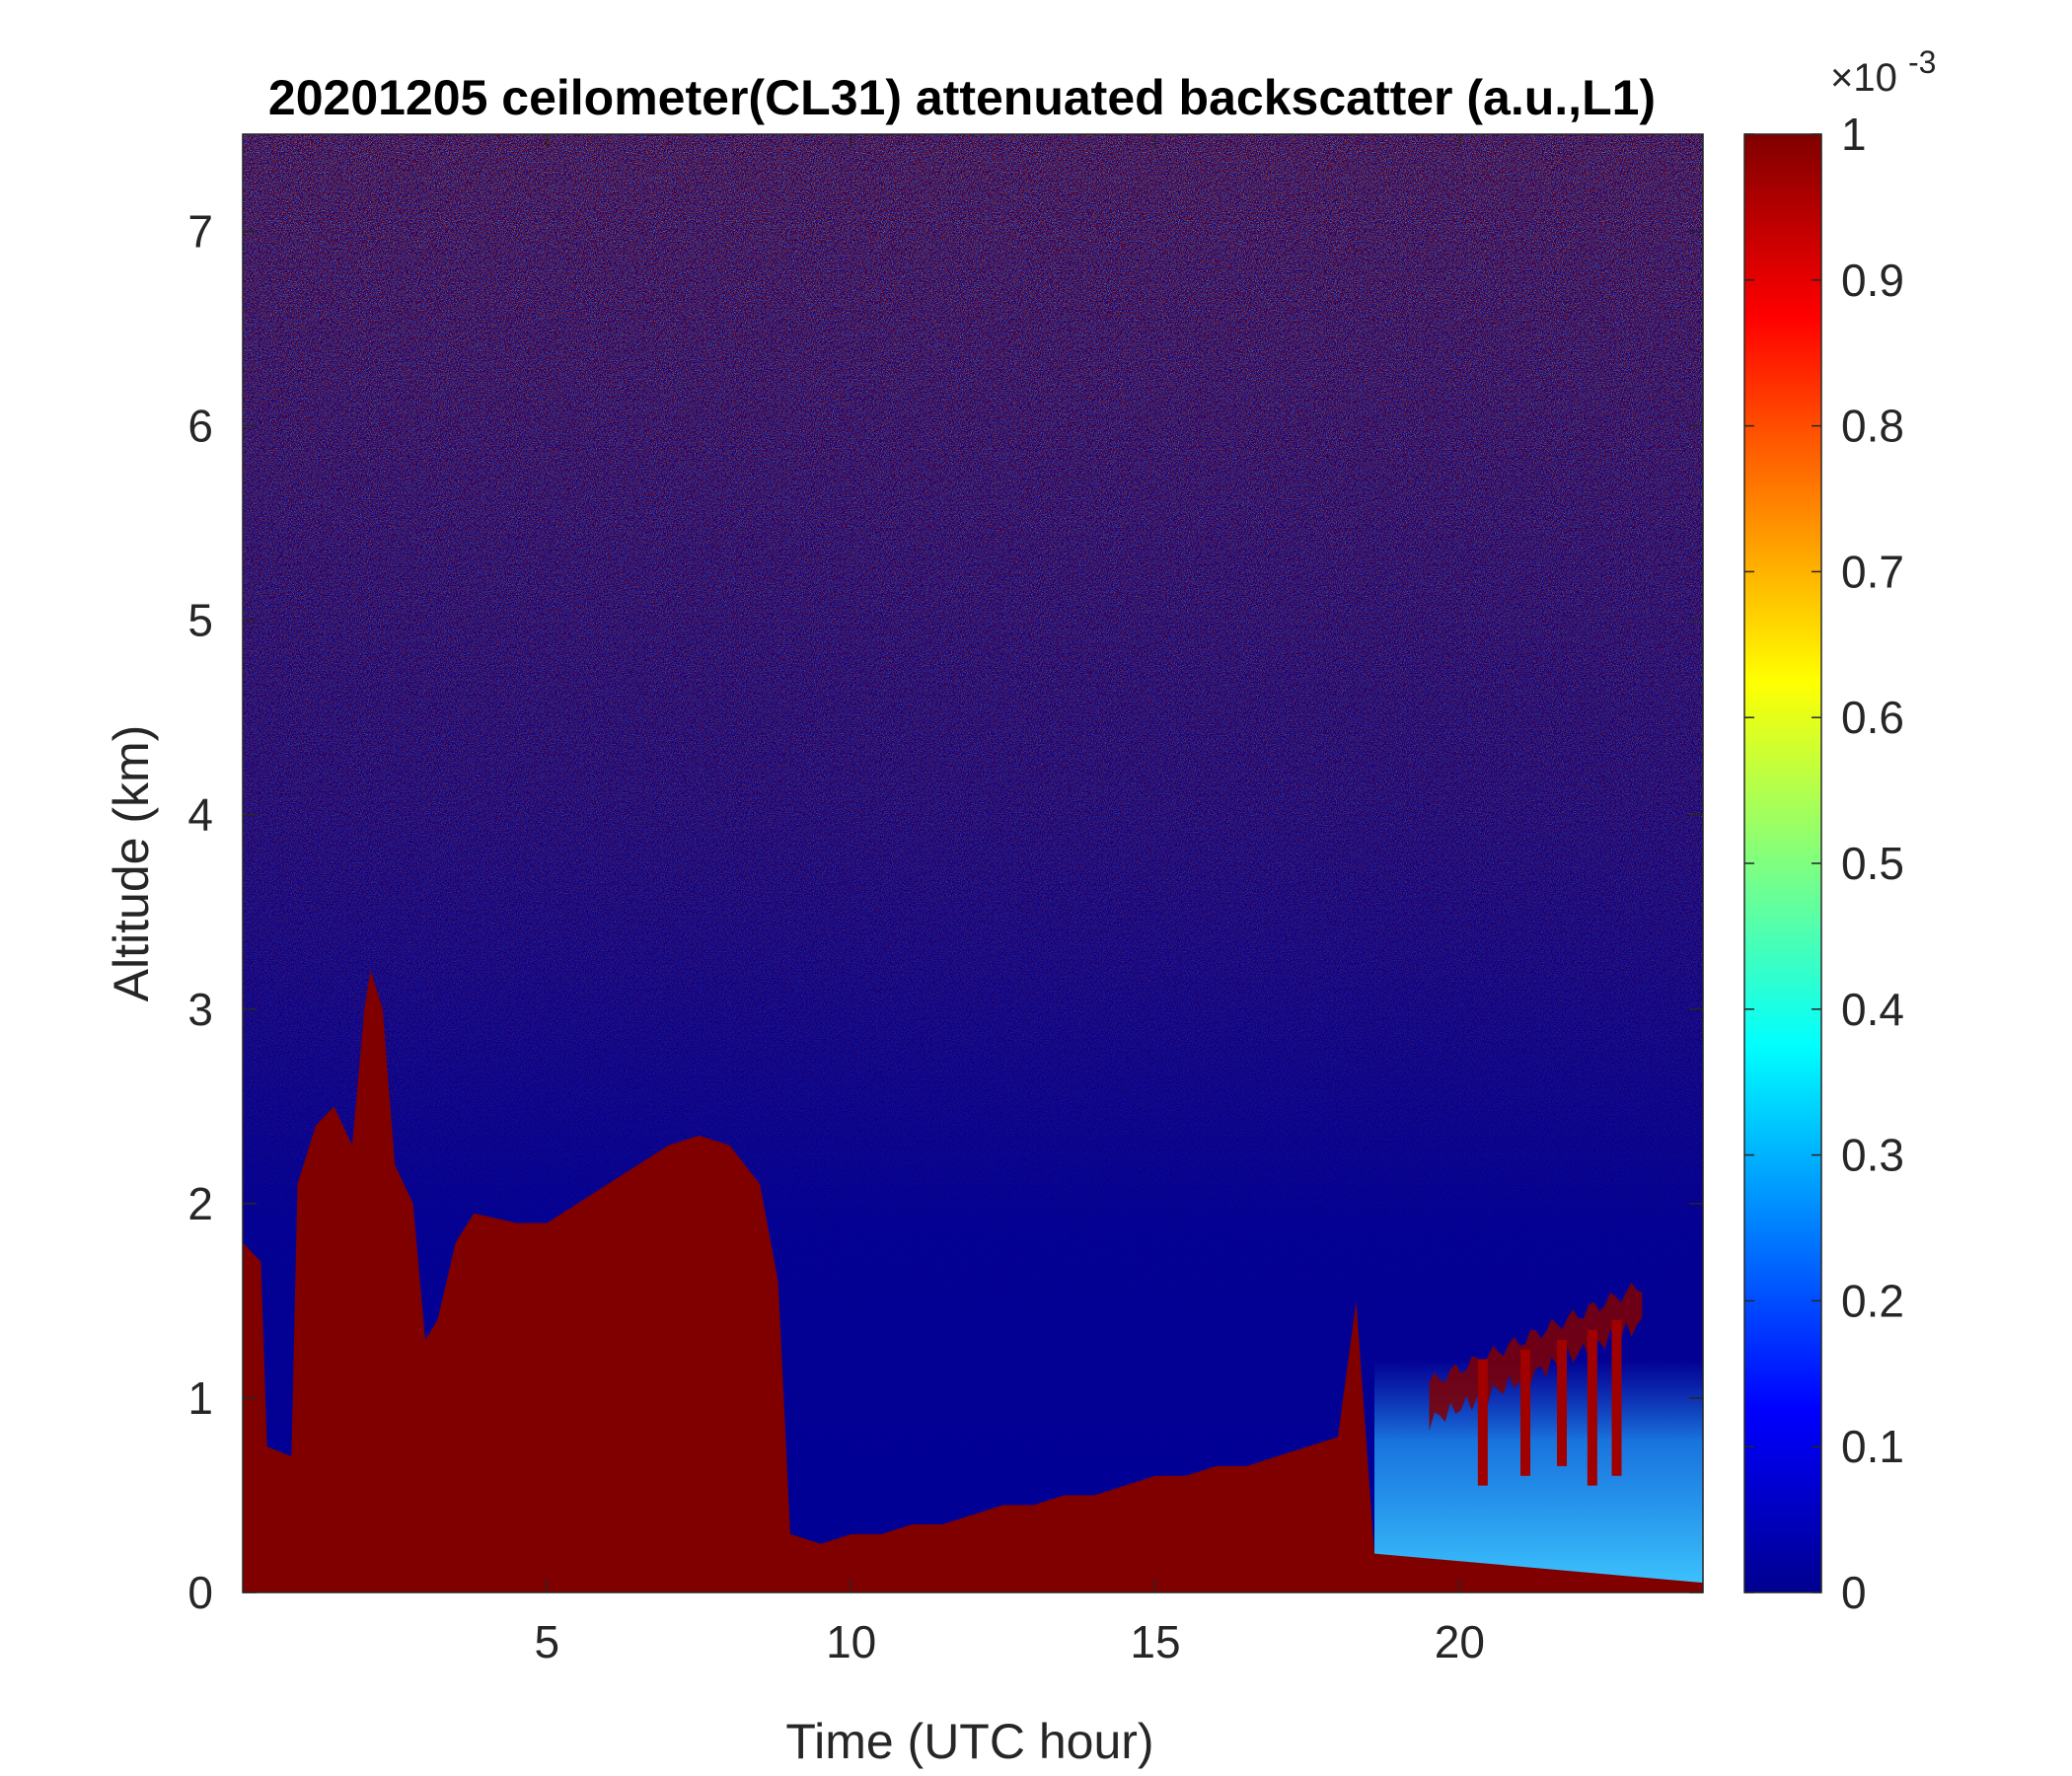  I want to click on weak-signal-band-fill, so click(1539, 1476).